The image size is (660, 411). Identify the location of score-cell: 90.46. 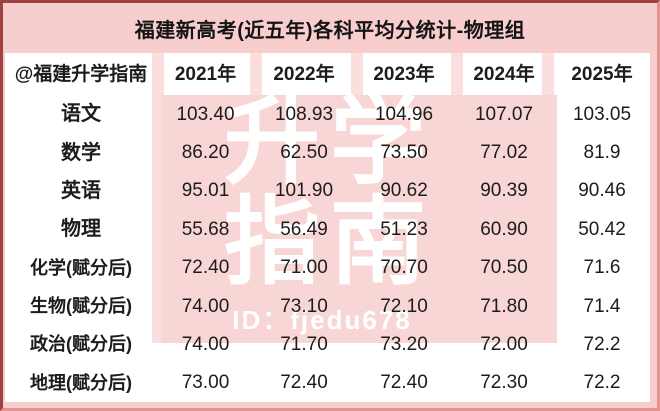
(602, 191).